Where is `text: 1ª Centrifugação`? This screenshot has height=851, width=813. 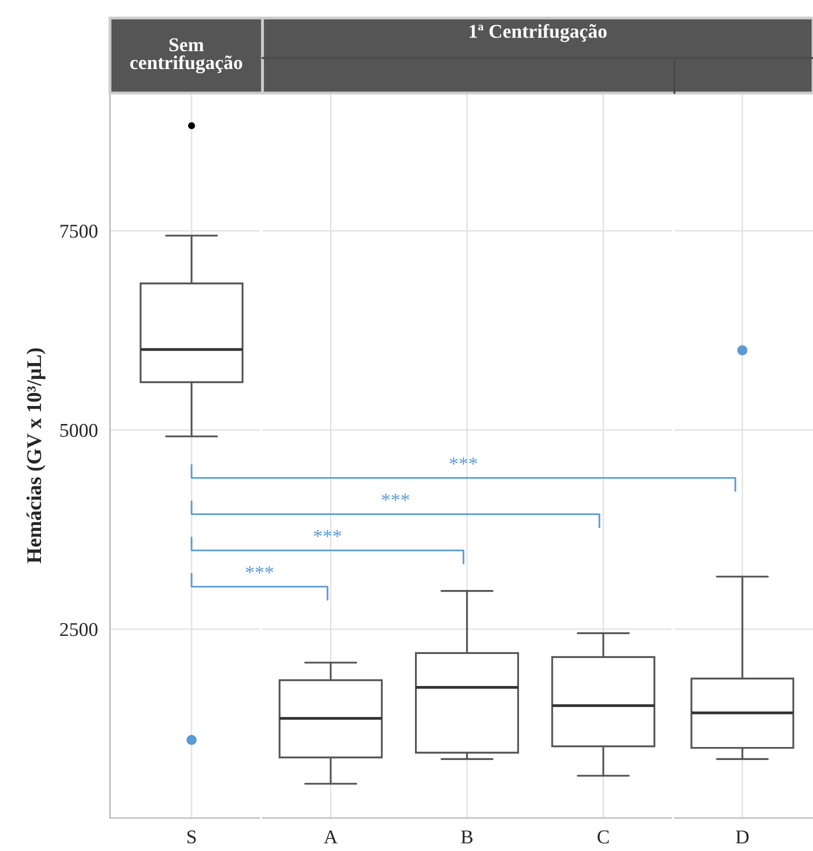 text: 1ª Centrifugação is located at coordinates (538, 33).